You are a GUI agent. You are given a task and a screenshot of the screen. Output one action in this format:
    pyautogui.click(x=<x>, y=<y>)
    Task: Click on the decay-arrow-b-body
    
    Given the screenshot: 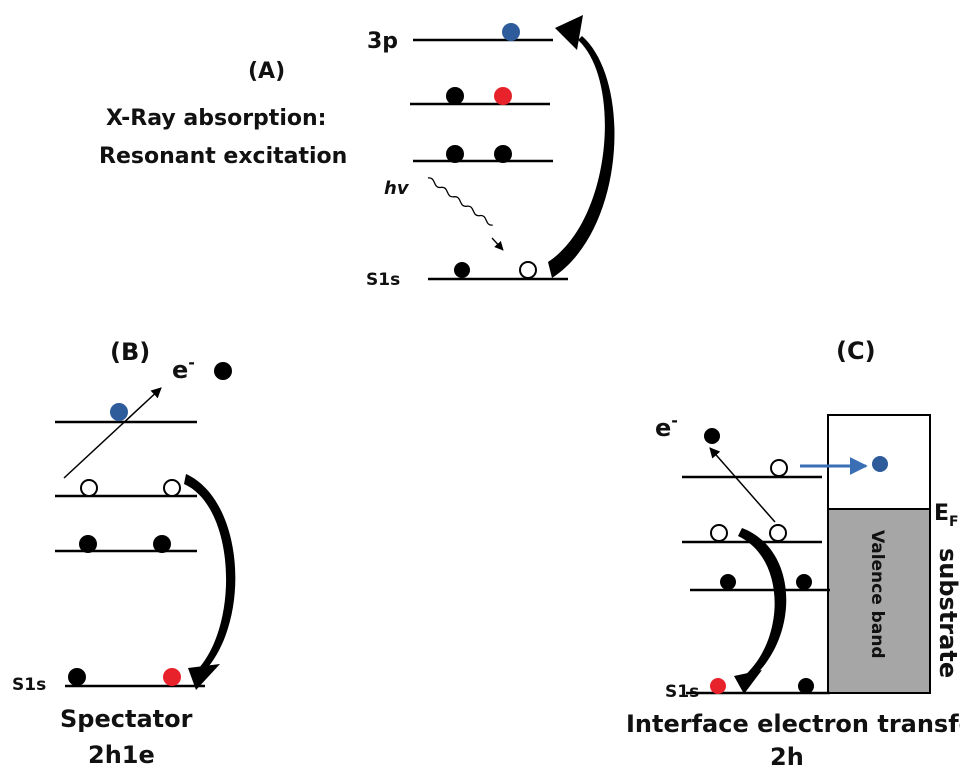 What is the action you would take?
    pyautogui.click(x=210, y=573)
    